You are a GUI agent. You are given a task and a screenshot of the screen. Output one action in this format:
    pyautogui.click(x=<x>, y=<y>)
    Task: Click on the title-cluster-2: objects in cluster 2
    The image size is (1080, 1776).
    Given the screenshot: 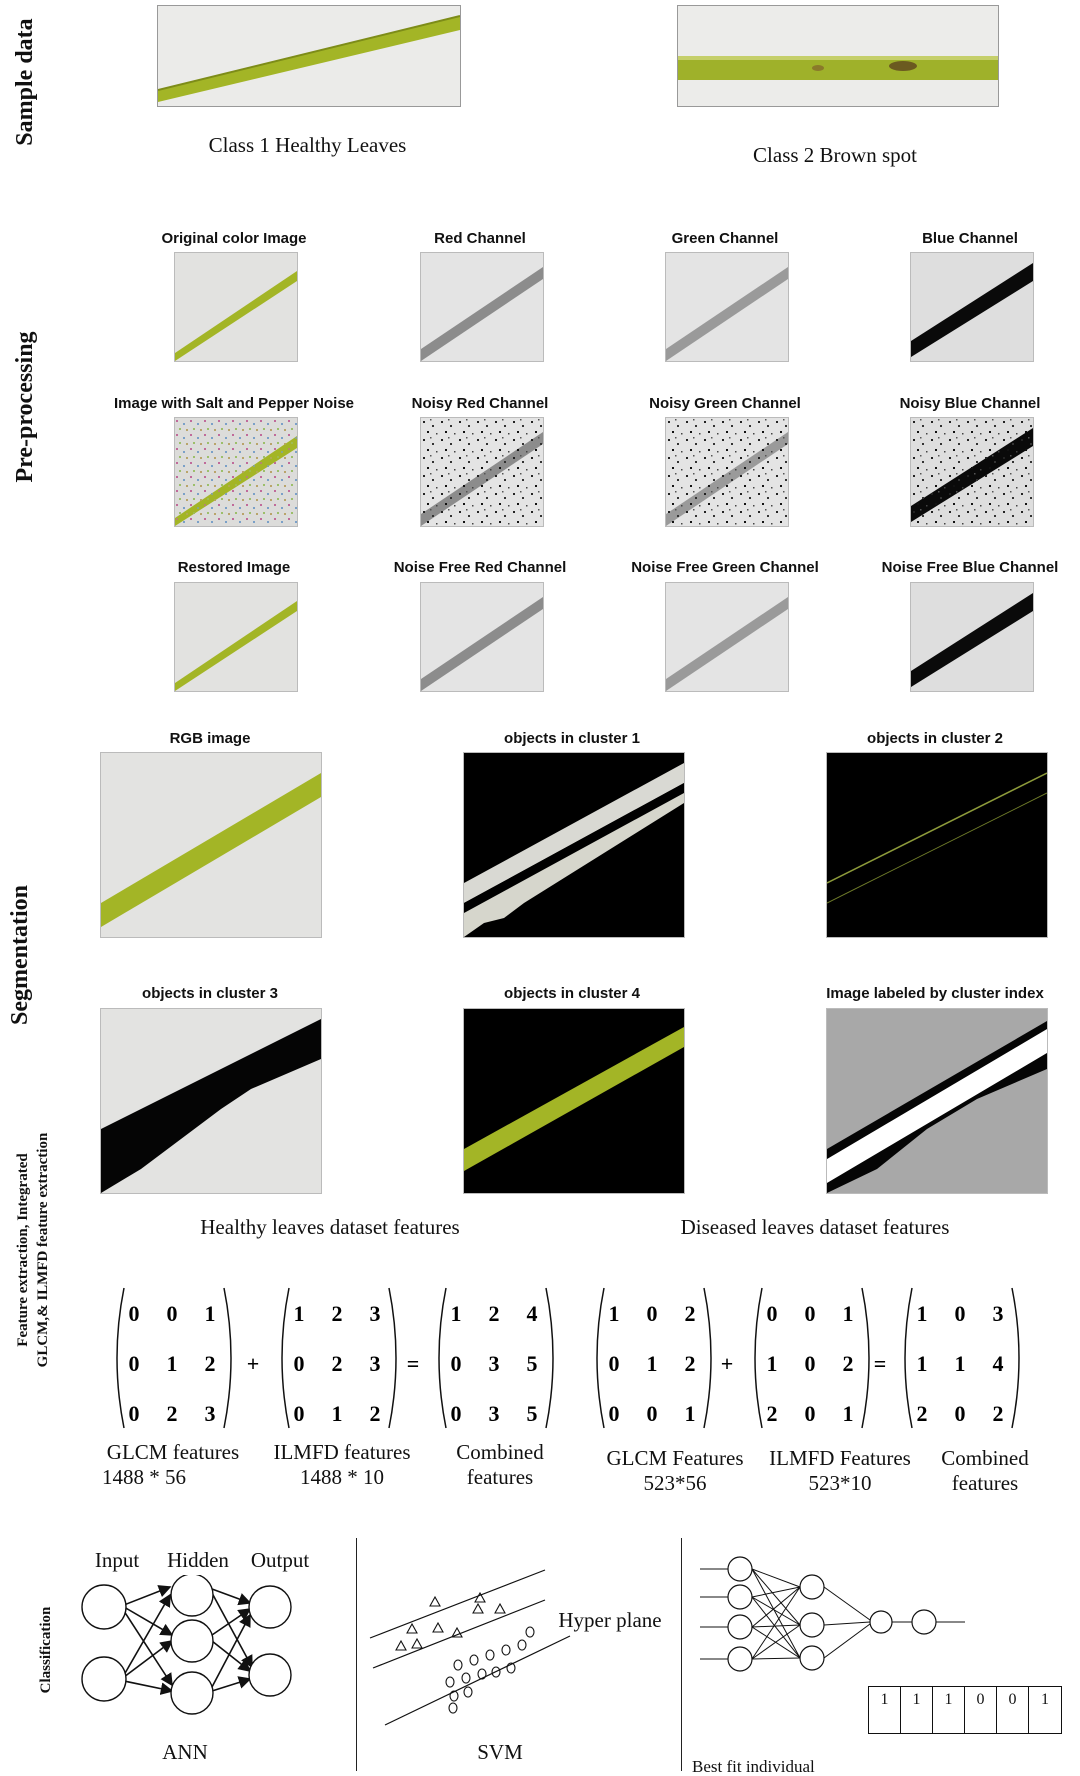 What is the action you would take?
    pyautogui.click(x=935, y=738)
    